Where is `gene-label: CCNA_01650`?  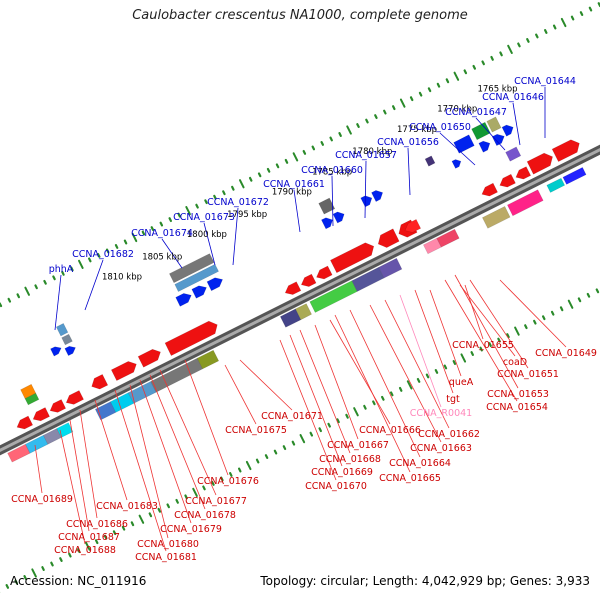 gene-label: CCNA_01650 is located at coordinates (440, 127).